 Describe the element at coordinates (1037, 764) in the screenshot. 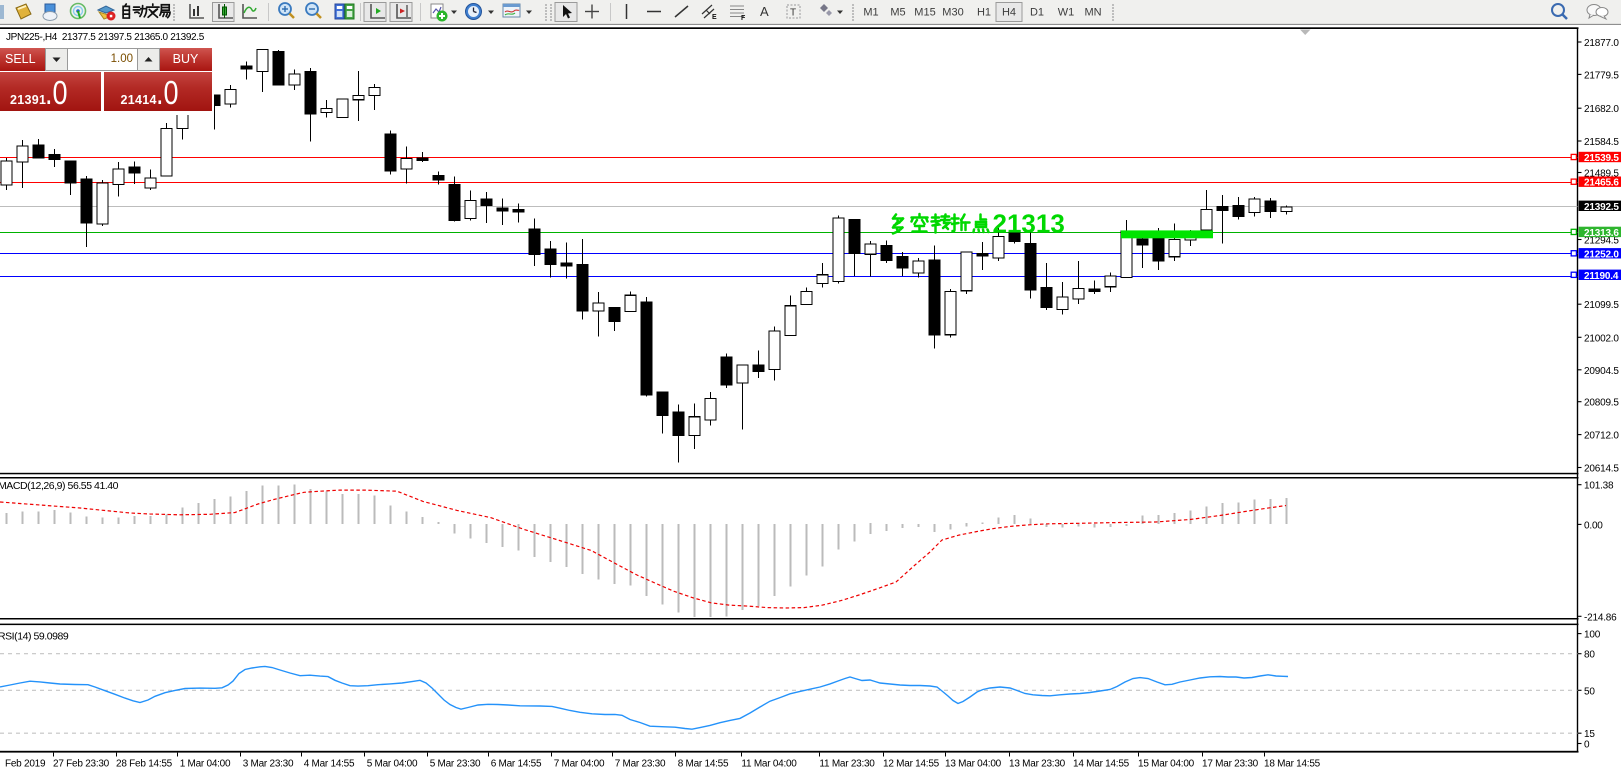

I see `svg-text: 13 Mar 23:30` at that location.